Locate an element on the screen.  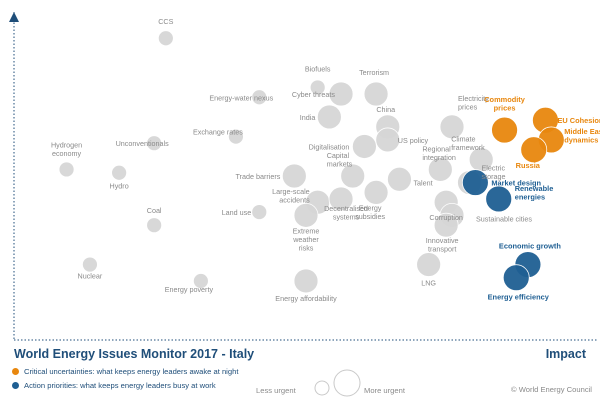
size-legend-large-bubble is located at coordinates (347, 383).